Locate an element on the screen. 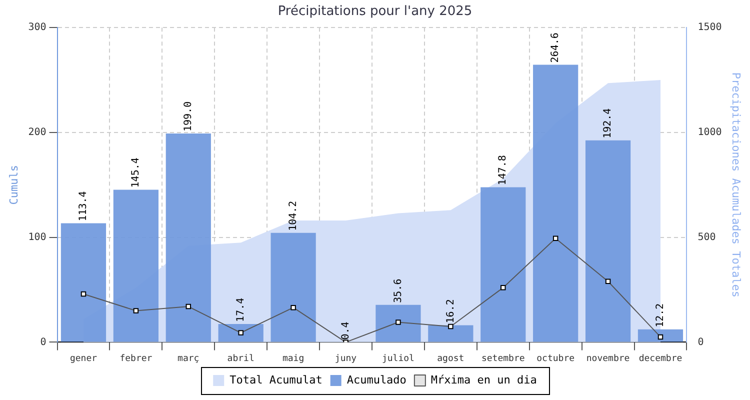 The image size is (750, 400). data-label: 145.4 is located at coordinates (136, 173).